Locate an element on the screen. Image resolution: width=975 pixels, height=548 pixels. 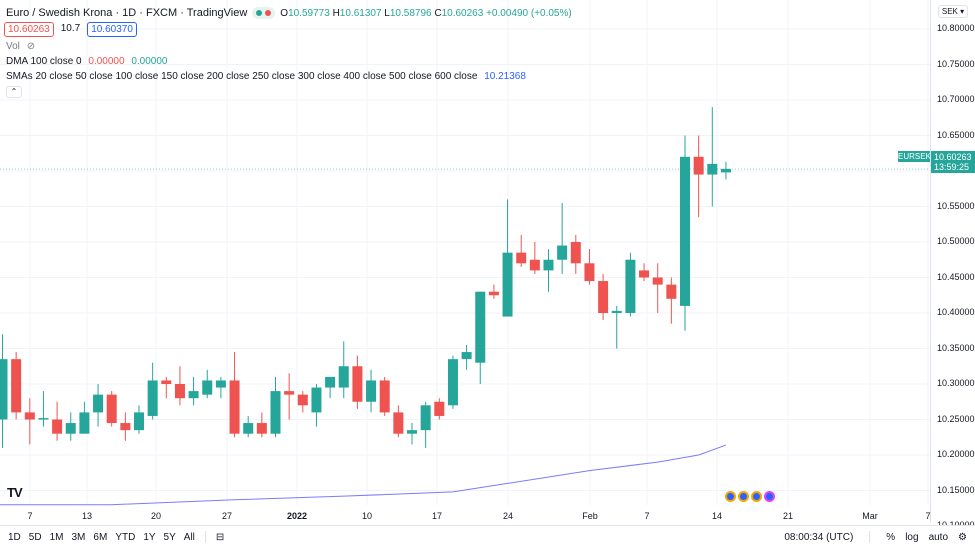
sma-line is located at coordinates (363, 475).